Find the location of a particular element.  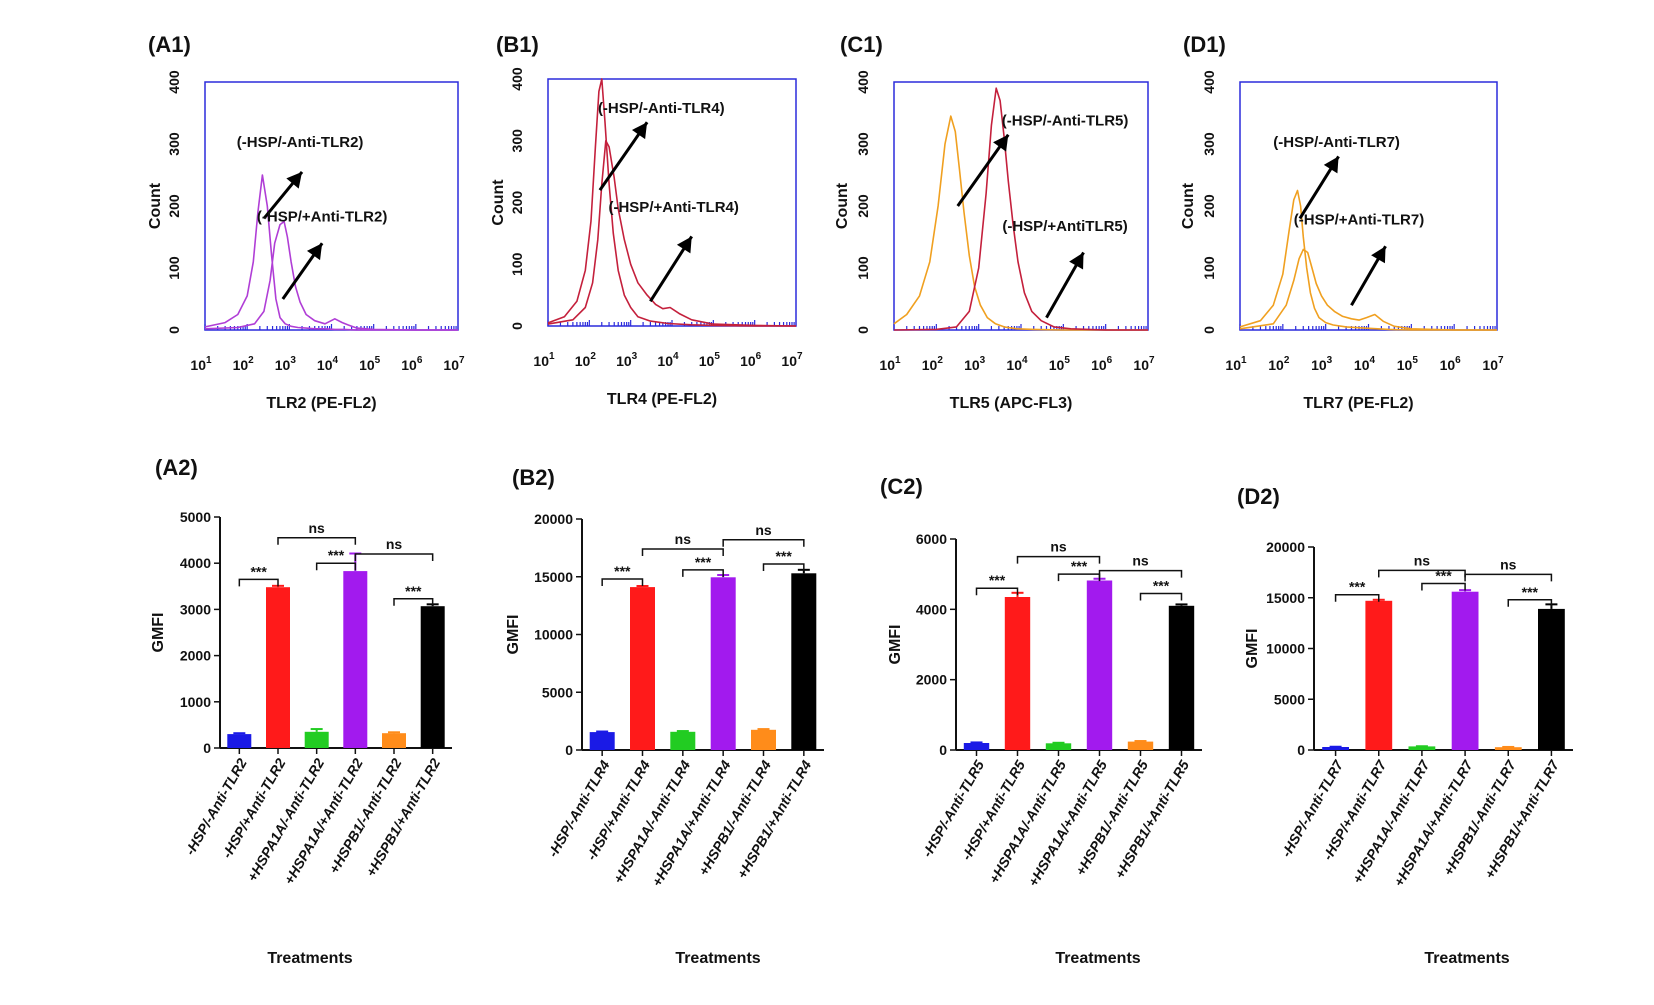

category-label: +HSPB1/-Anti-TLR5 is located at coordinates (1111, 817).